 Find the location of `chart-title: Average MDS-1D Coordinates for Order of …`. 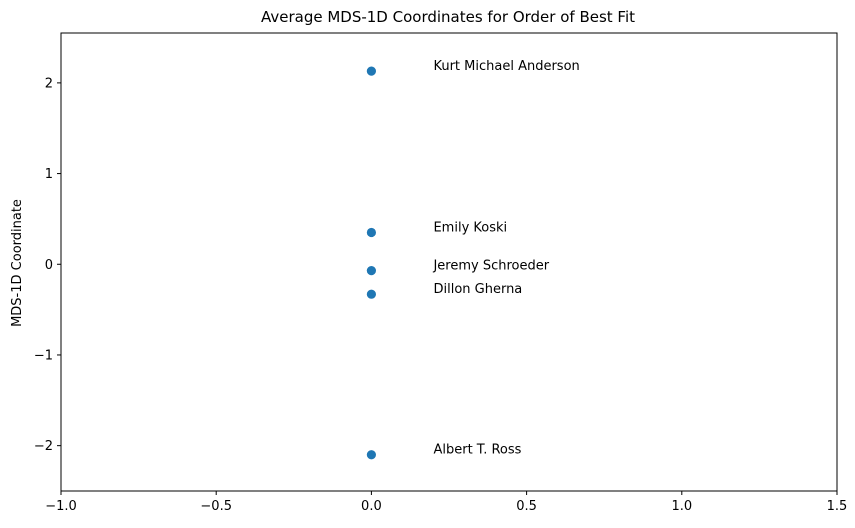

chart-title: Average MDS-1D Coordinates for Order of … is located at coordinates (448, 17).